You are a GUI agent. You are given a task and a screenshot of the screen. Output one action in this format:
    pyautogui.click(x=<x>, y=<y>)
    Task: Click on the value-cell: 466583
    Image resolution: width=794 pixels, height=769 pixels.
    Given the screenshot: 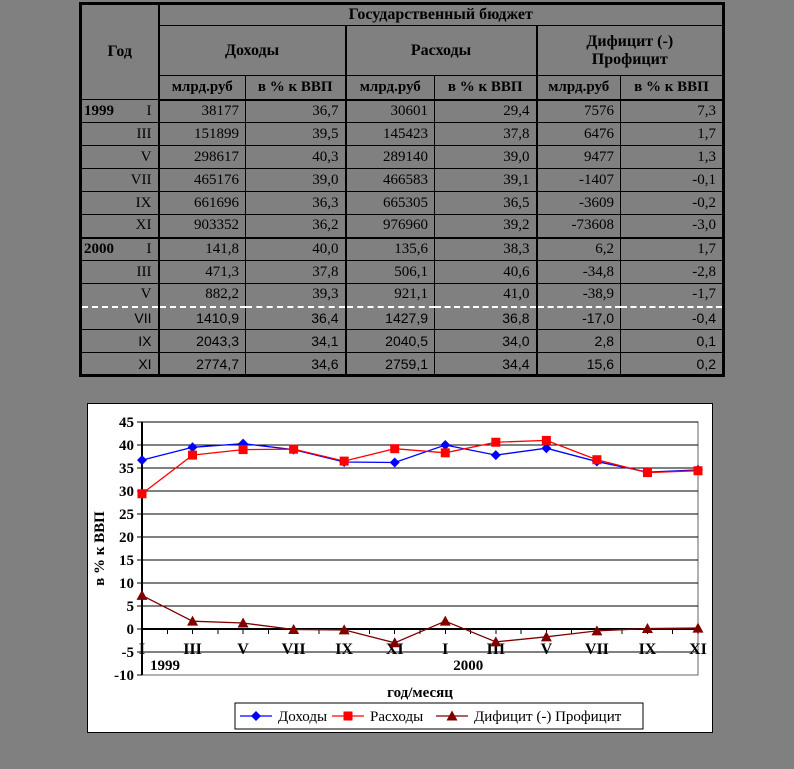 What is the action you would take?
    pyautogui.click(x=389, y=180)
    